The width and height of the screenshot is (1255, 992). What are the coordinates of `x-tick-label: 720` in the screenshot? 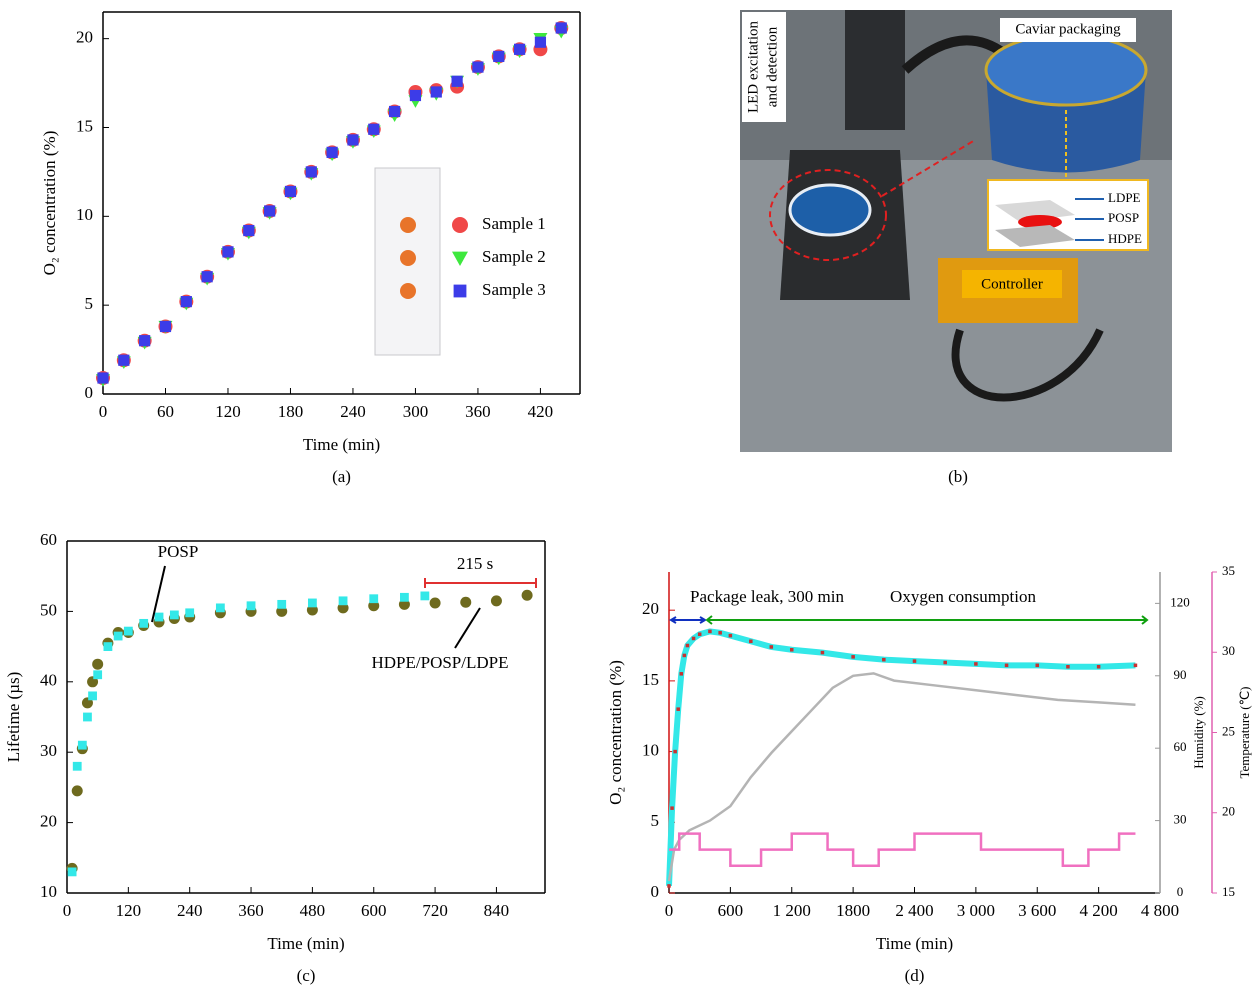 It's located at (435, 910).